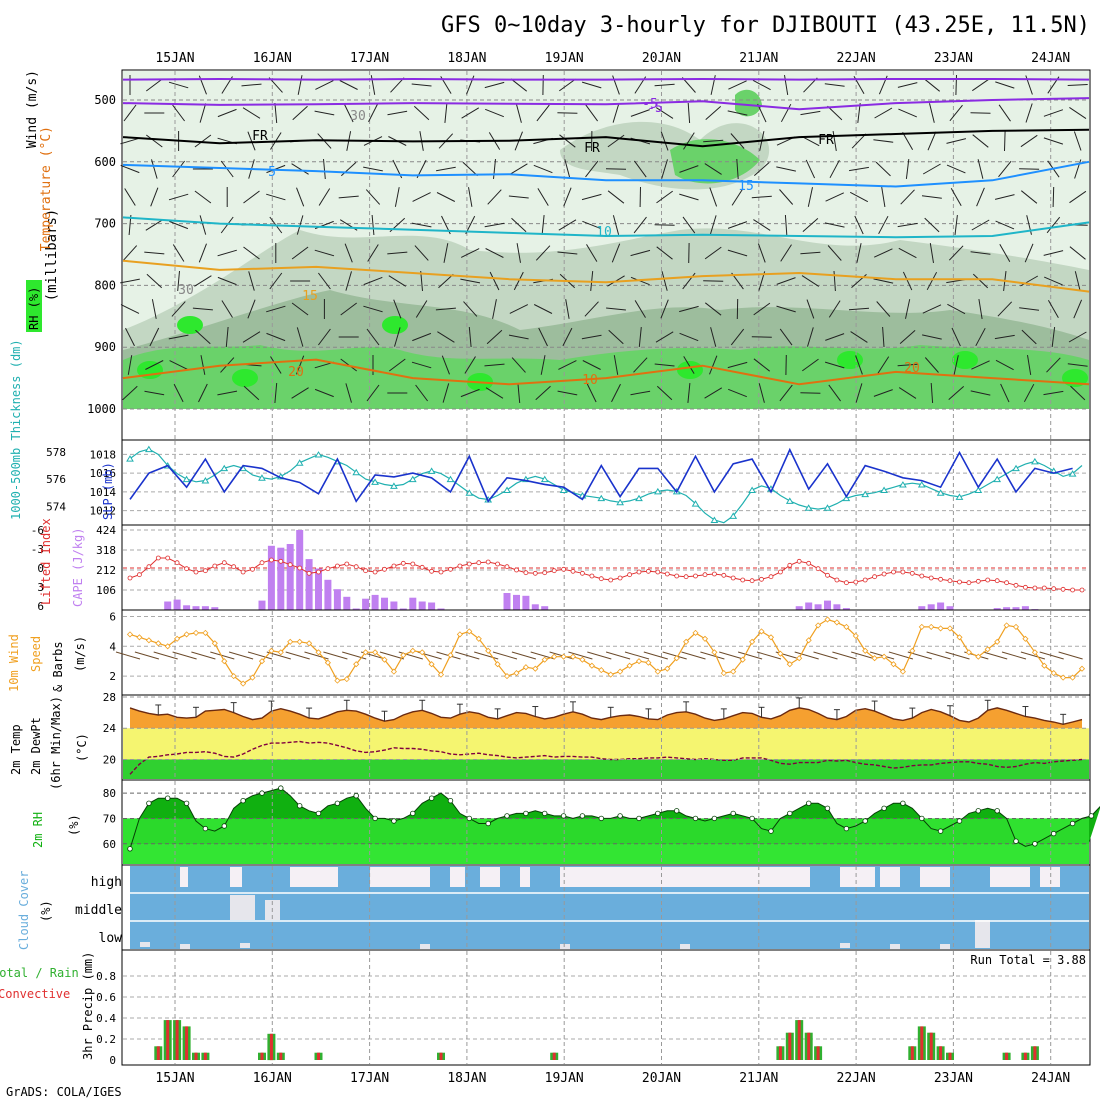  I want to click on pressure-tick-label: 800, so click(105, 285).